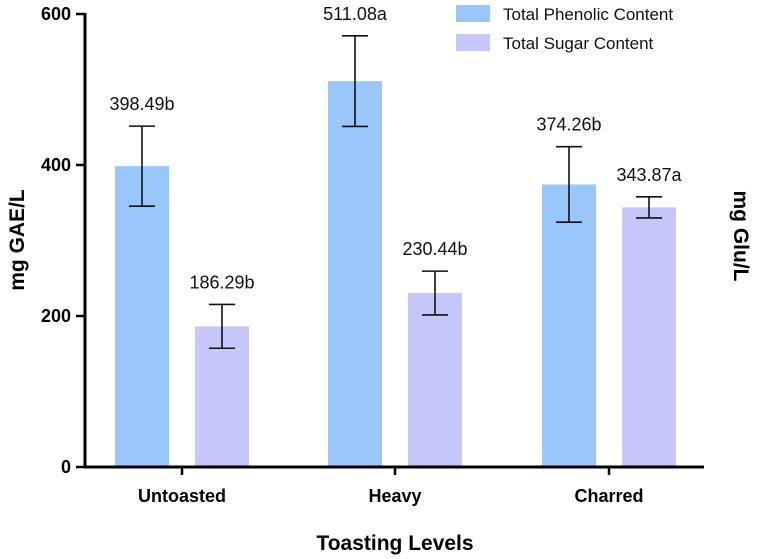 The image size is (761, 559). I want to click on bar-sugar-untoasted, so click(222, 396).